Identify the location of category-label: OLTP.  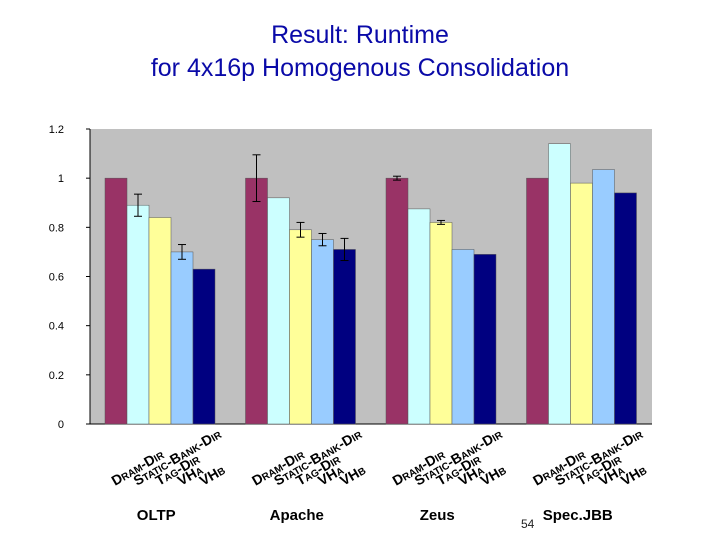
(156, 515).